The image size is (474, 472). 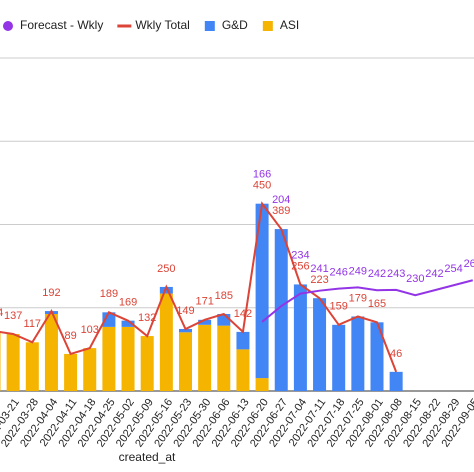 What do you see at coordinates (90, 330) in the screenshot?
I see `data-label: 103` at bounding box center [90, 330].